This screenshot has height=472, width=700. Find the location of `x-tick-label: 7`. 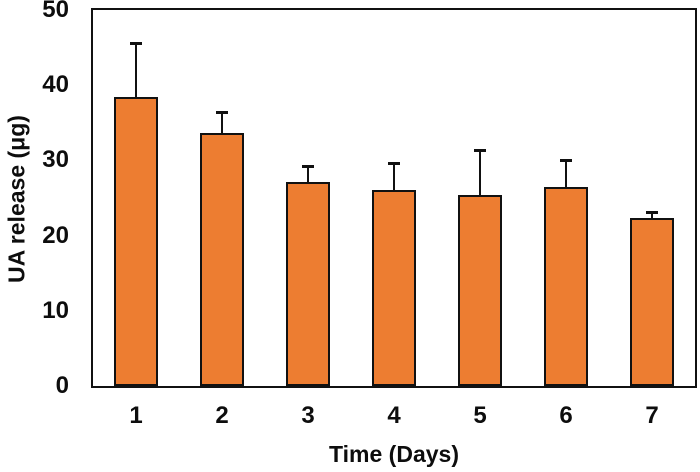

x-tick-label: 7 is located at coordinates (652, 415).